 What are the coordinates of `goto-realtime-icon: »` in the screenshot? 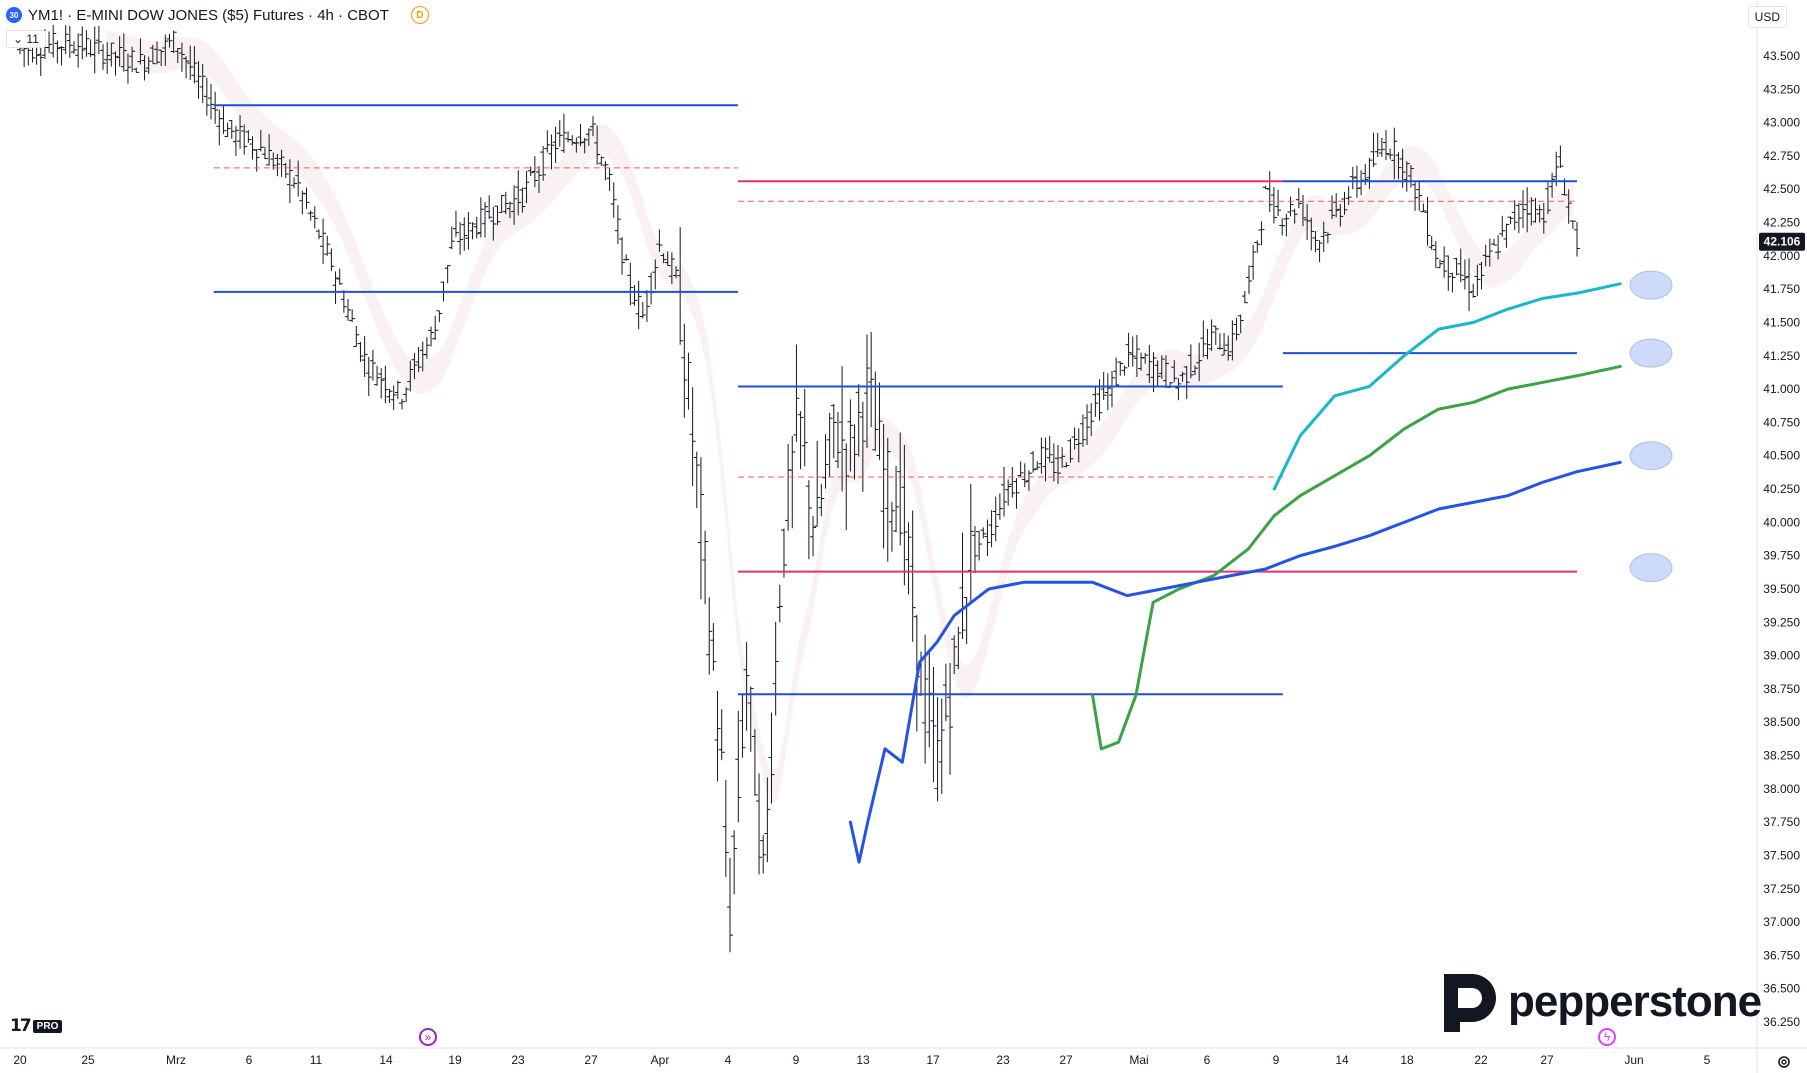 It's located at (428, 1037).